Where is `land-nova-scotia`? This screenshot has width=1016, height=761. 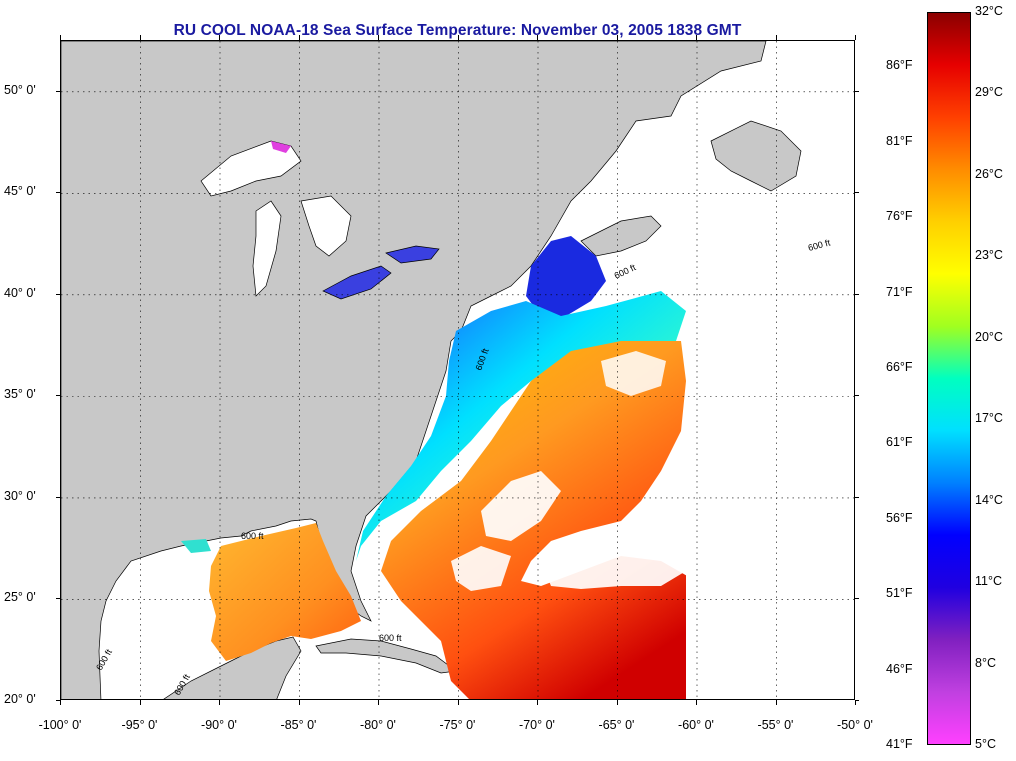
land-nova-scotia is located at coordinates (621, 236).